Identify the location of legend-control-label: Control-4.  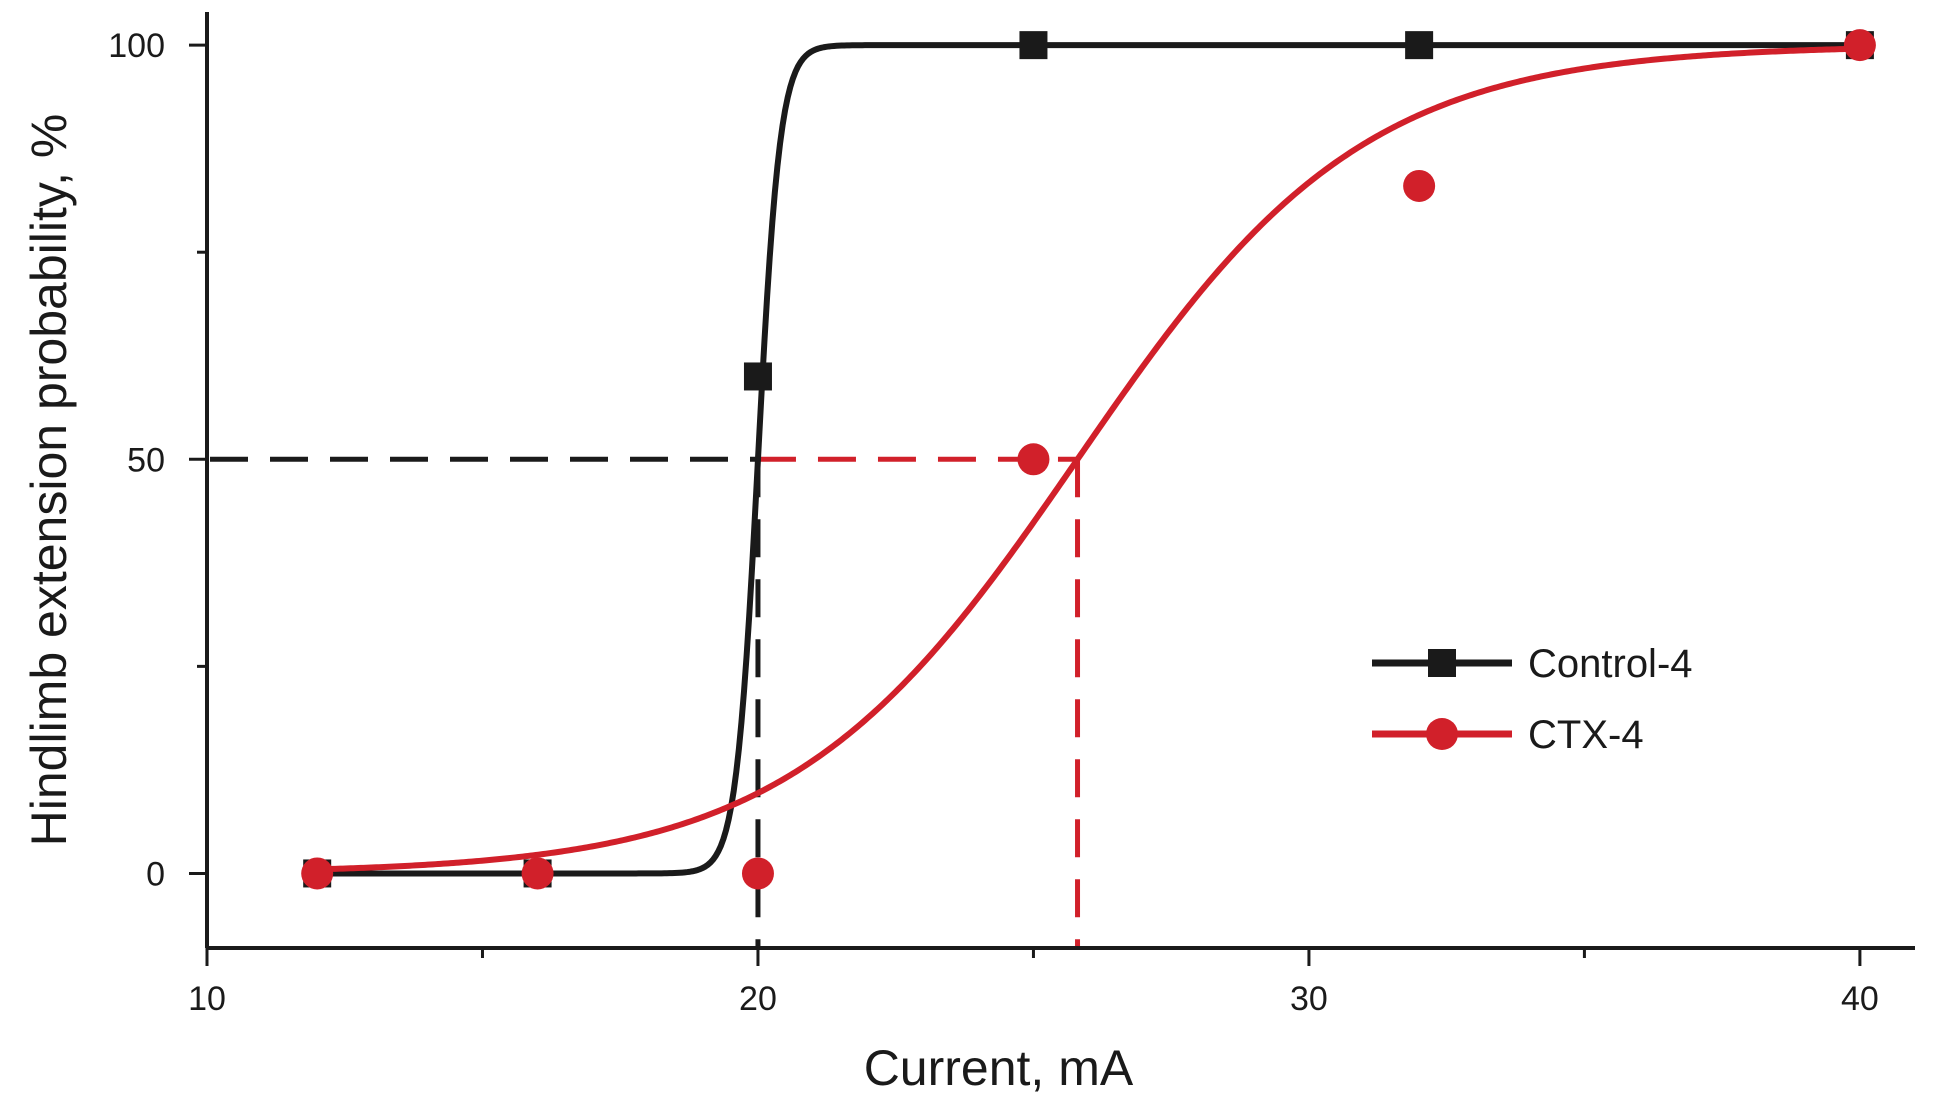
(1610, 664).